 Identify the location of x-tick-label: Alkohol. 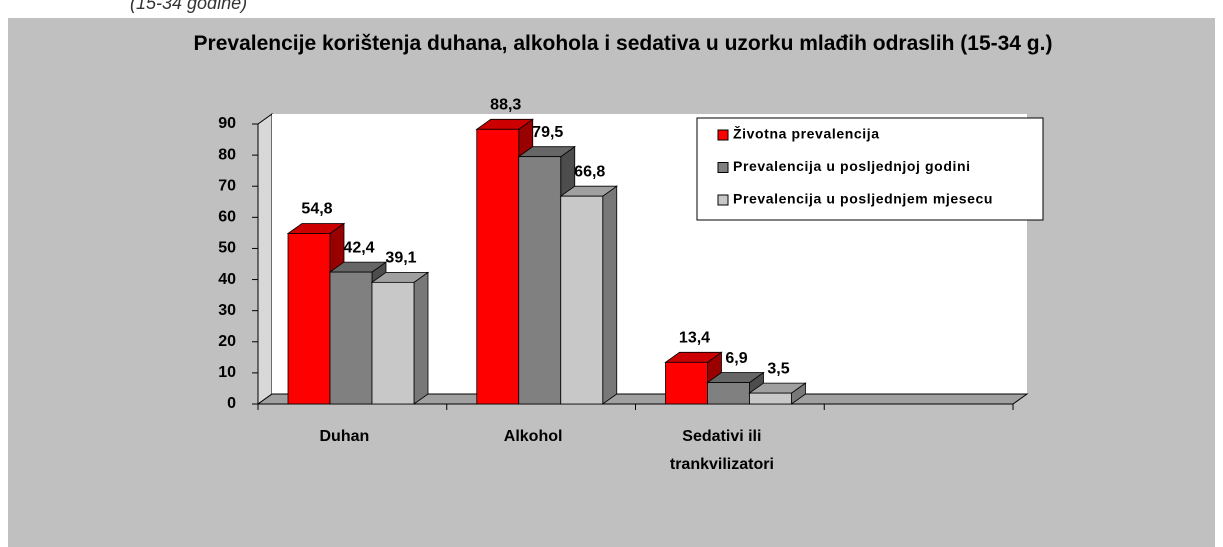
(533, 436).